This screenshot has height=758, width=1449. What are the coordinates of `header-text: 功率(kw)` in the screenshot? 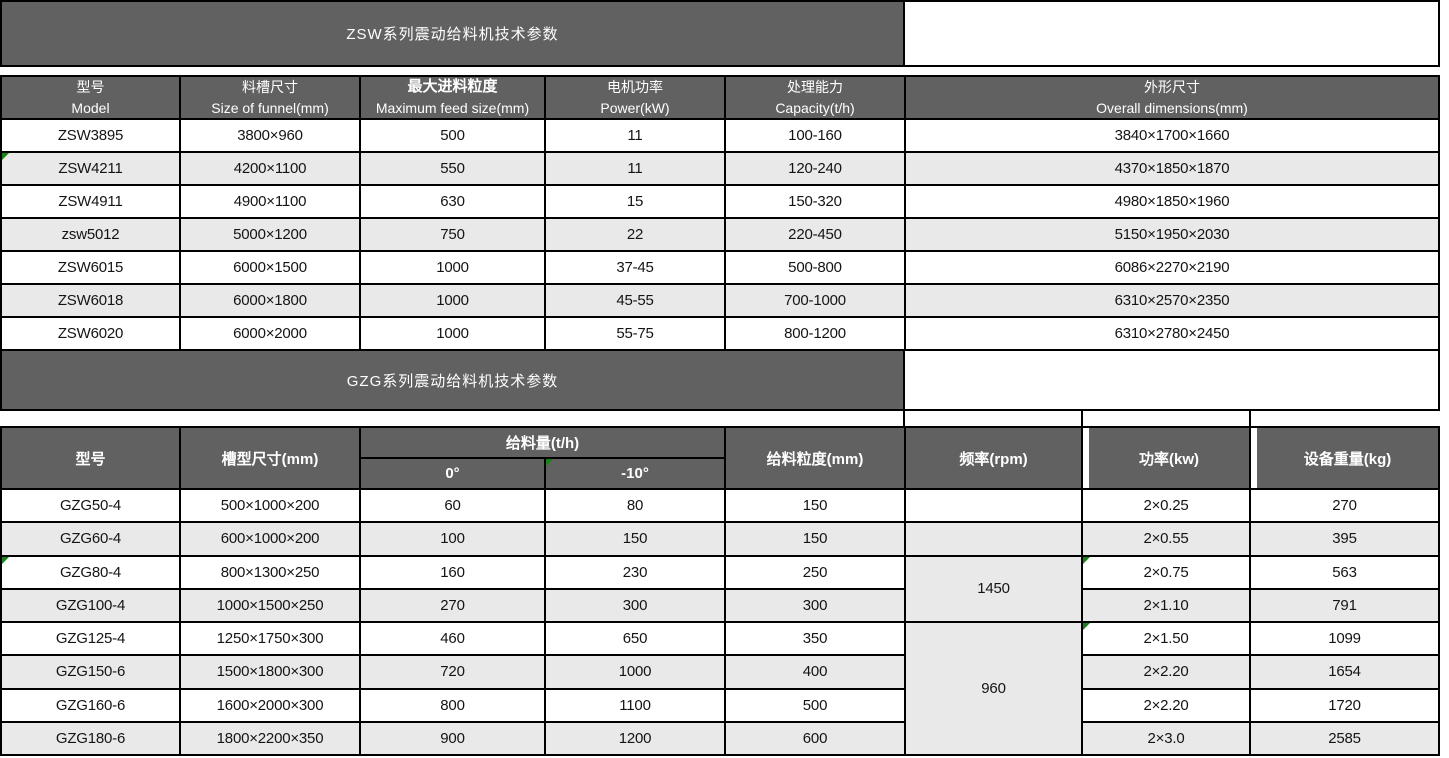 It's located at (1168, 459).